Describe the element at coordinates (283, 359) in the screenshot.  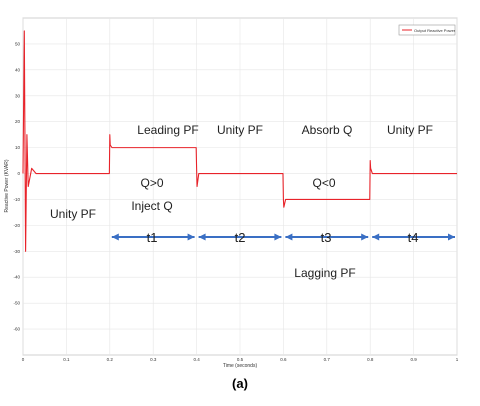
I see `x-tick-label: 0.6` at that location.